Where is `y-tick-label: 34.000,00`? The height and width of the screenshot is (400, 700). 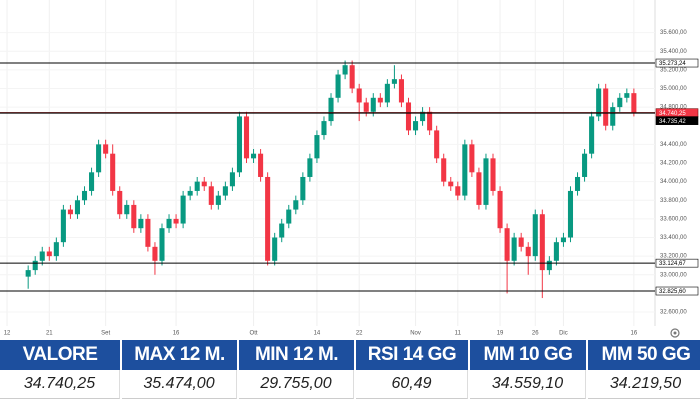
y-tick-label: 34.000,00 is located at coordinates (673, 182).